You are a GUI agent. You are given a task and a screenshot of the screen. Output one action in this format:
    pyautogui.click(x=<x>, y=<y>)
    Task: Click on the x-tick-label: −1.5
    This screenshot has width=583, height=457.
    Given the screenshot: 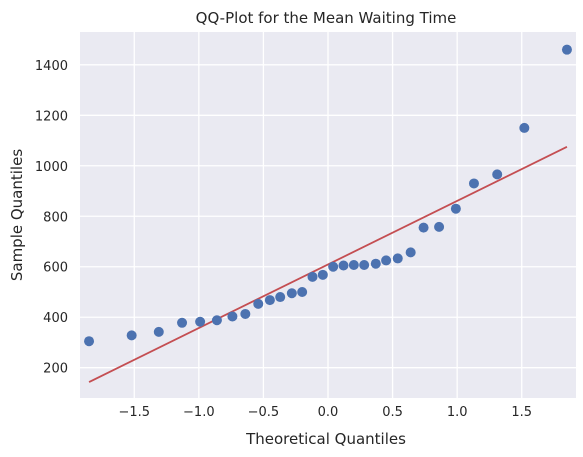 What is the action you would take?
    pyautogui.click(x=134, y=412)
    